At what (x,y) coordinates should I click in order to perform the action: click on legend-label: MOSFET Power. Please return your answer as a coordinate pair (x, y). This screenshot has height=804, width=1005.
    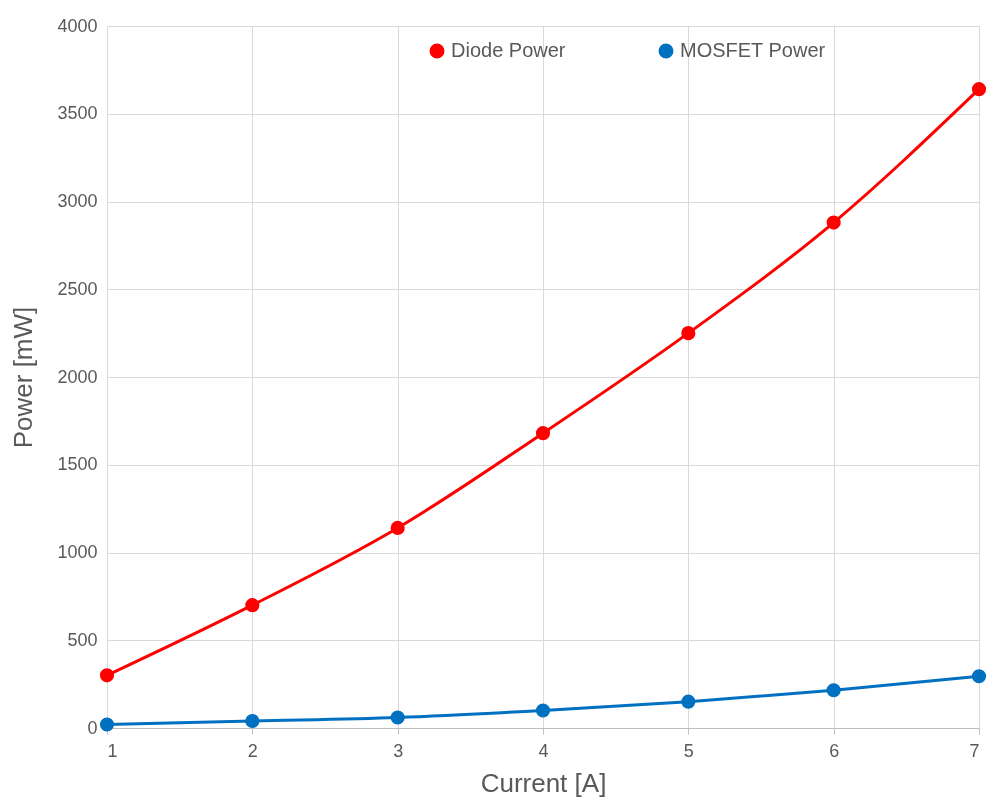
    Looking at the image, I should click on (753, 50).